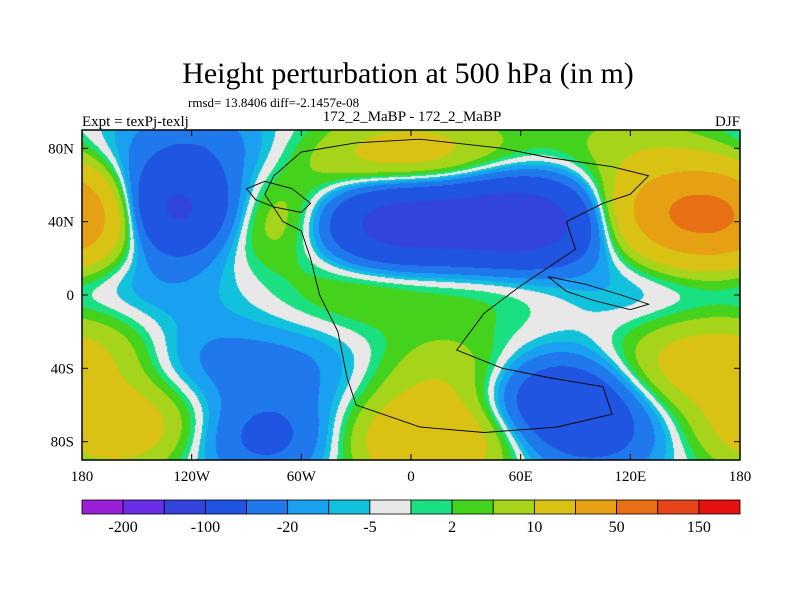  What do you see at coordinates (411, 517) in the screenshot?
I see `colorbar: -200 -100 -20 -5 2 10 50 150` at bounding box center [411, 517].